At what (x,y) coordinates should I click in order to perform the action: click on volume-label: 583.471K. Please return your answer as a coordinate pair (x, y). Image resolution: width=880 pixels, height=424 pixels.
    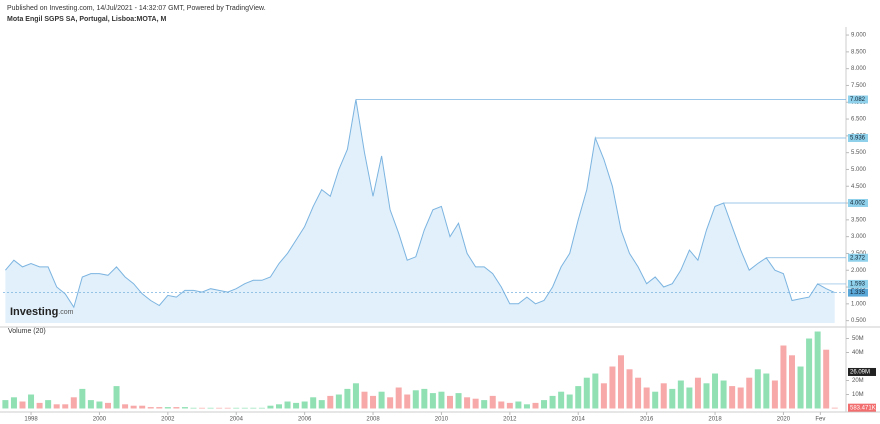
    Looking at the image, I should click on (863, 408).